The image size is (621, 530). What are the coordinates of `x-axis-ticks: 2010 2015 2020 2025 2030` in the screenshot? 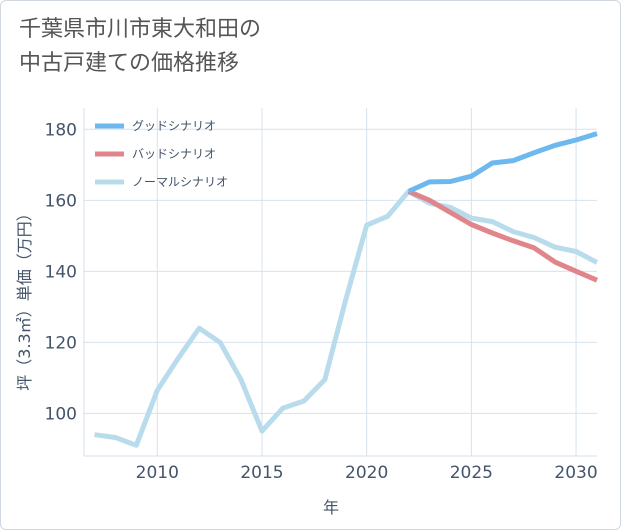 It's located at (367, 473).